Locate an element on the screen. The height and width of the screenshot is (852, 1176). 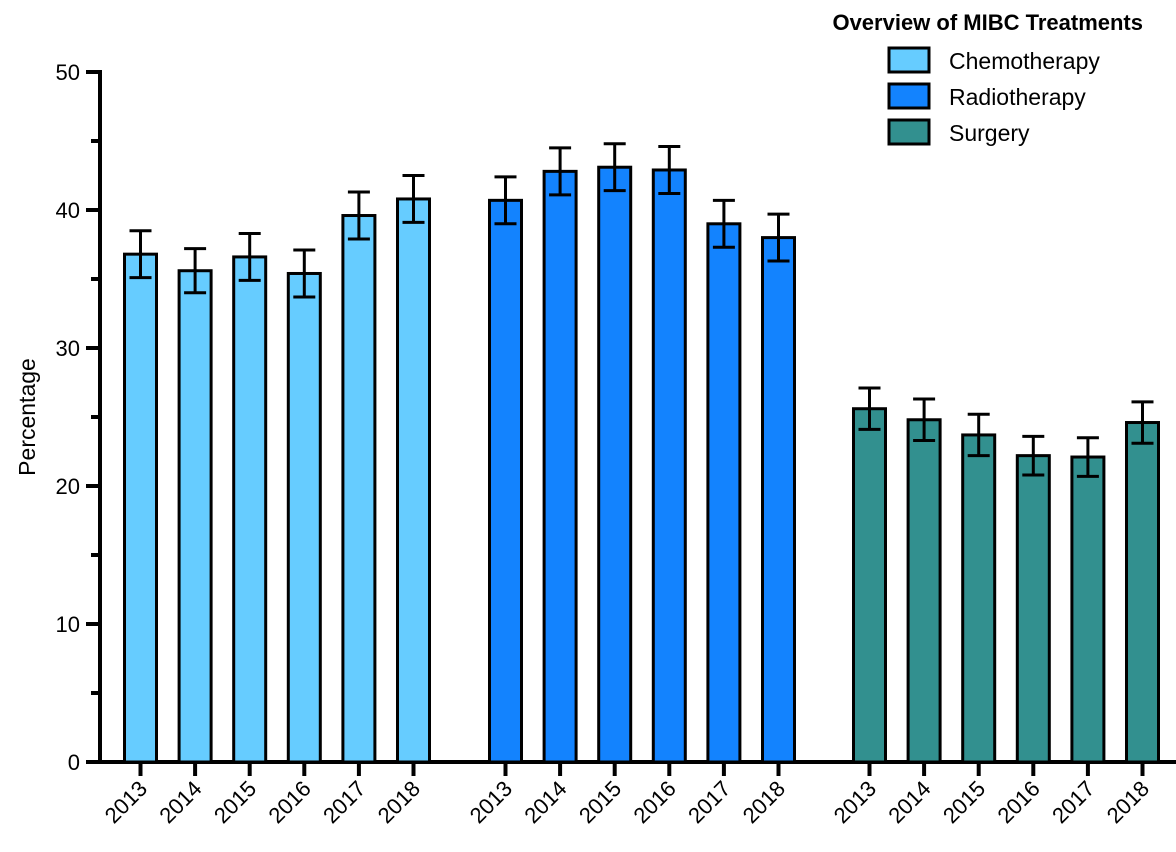
y-tick-label: 40 is located at coordinates (68, 210).